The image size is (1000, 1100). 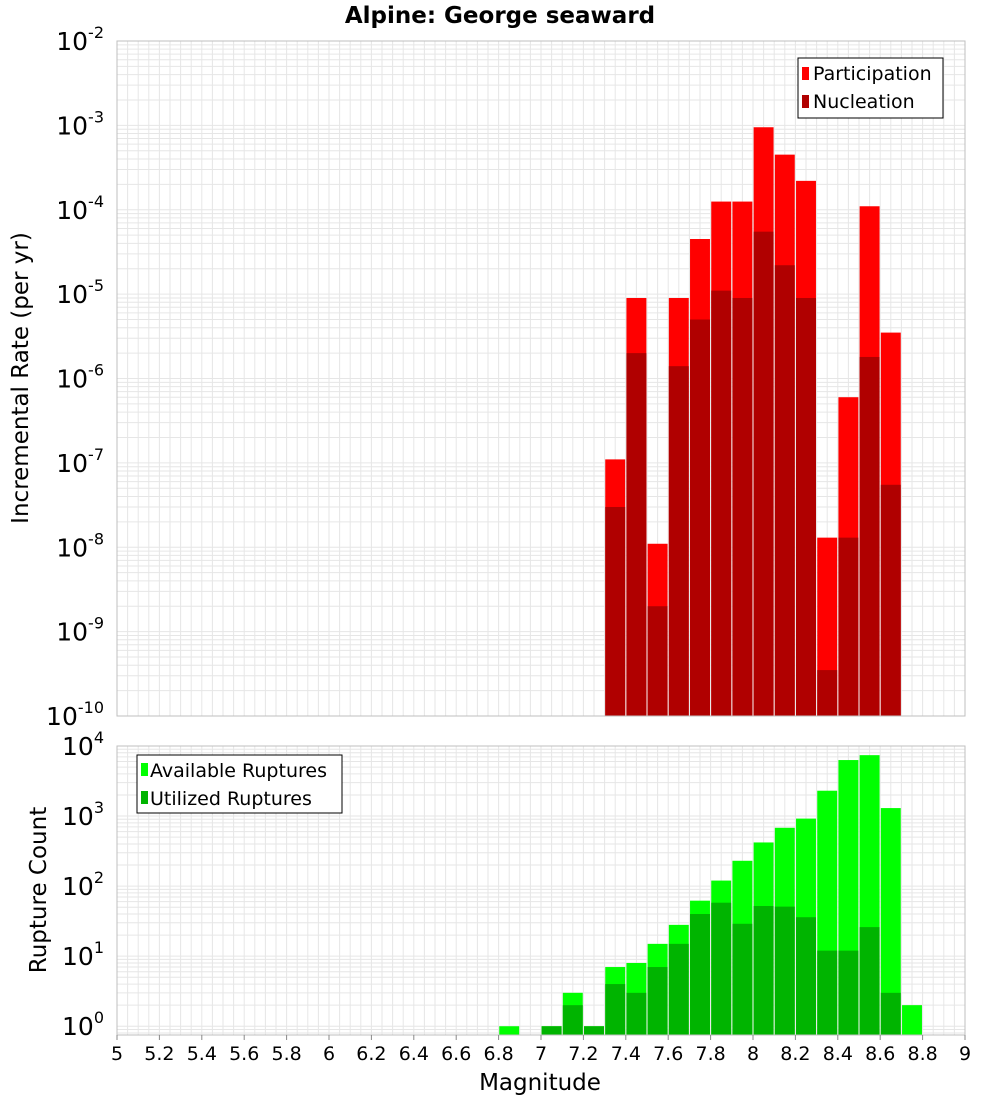 I want to click on rate-y-tick-label: 10⁻⁵, so click(x=80, y=292).